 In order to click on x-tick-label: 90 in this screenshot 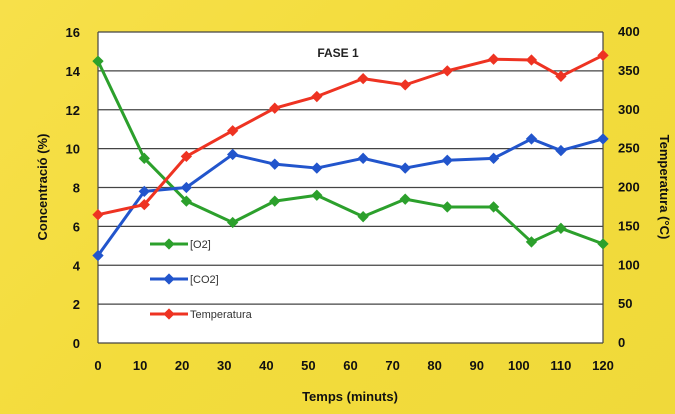, I will do `click(477, 365)`.